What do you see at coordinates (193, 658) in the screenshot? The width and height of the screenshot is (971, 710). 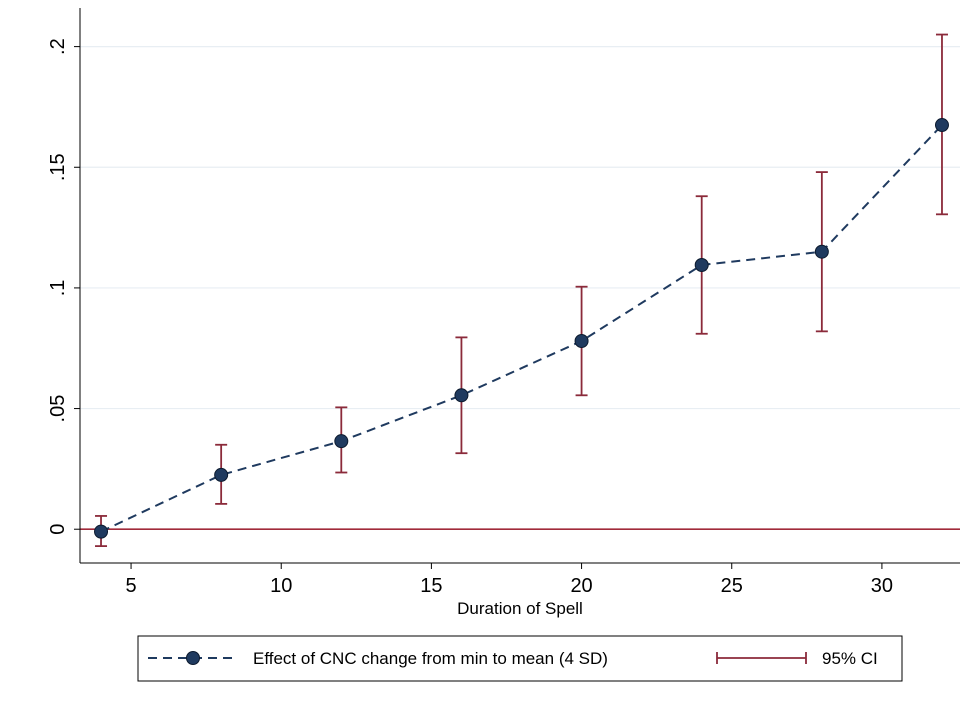 I see `legend-key-effect-point` at bounding box center [193, 658].